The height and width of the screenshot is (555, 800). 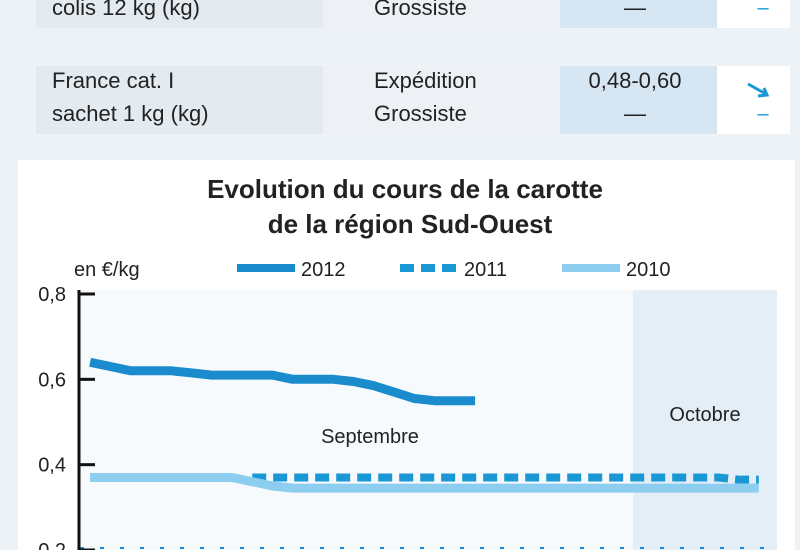 What do you see at coordinates (648, 270) in the screenshot?
I see `legend-label: 2010` at bounding box center [648, 270].